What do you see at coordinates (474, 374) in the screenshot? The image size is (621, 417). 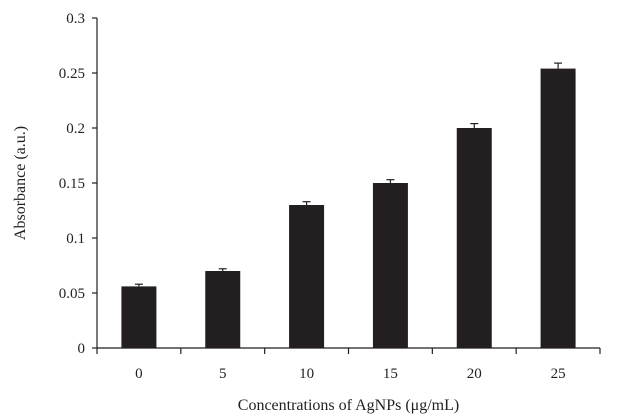 I see `x-tick-label: 20` at bounding box center [474, 374].